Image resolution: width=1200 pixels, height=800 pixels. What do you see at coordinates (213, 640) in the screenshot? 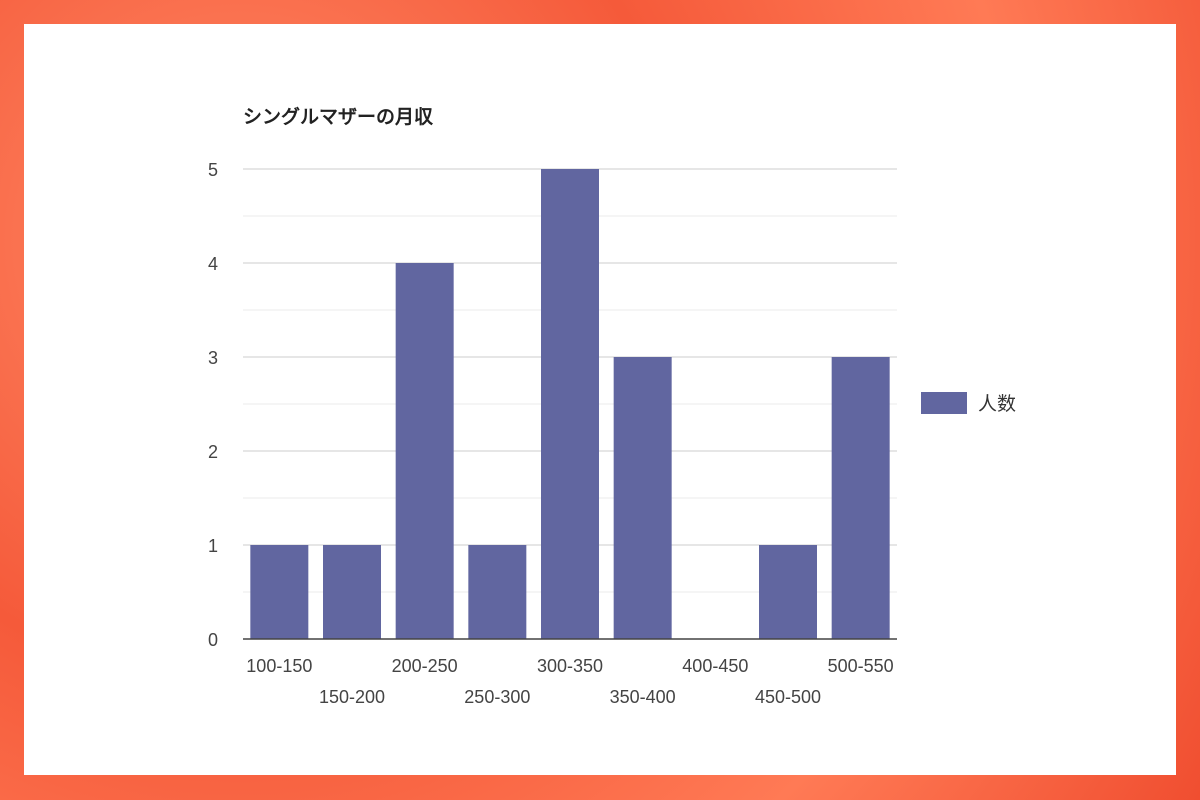
I see `y-tick-label: 0` at bounding box center [213, 640].